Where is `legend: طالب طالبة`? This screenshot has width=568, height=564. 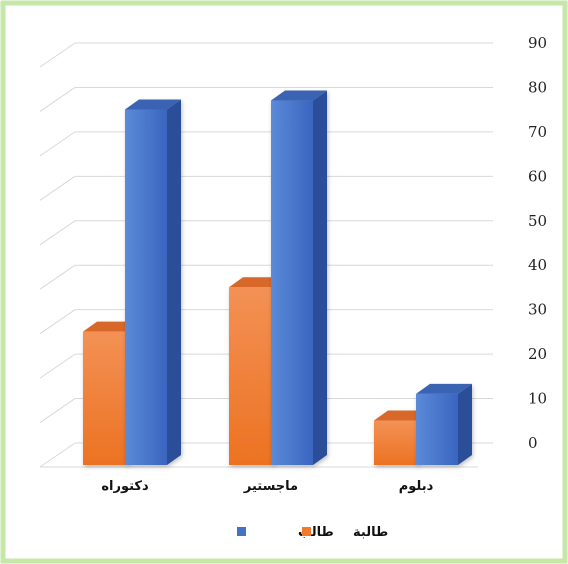 legend: طالب طالبة is located at coordinates (312, 532).